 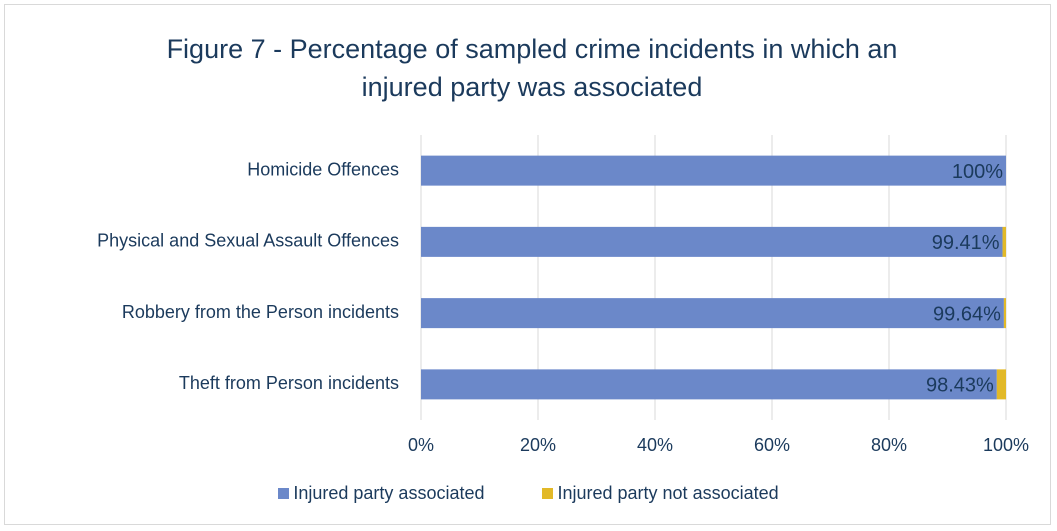 What do you see at coordinates (960, 386) in the screenshot?
I see `value-label: 98.43%` at bounding box center [960, 386].